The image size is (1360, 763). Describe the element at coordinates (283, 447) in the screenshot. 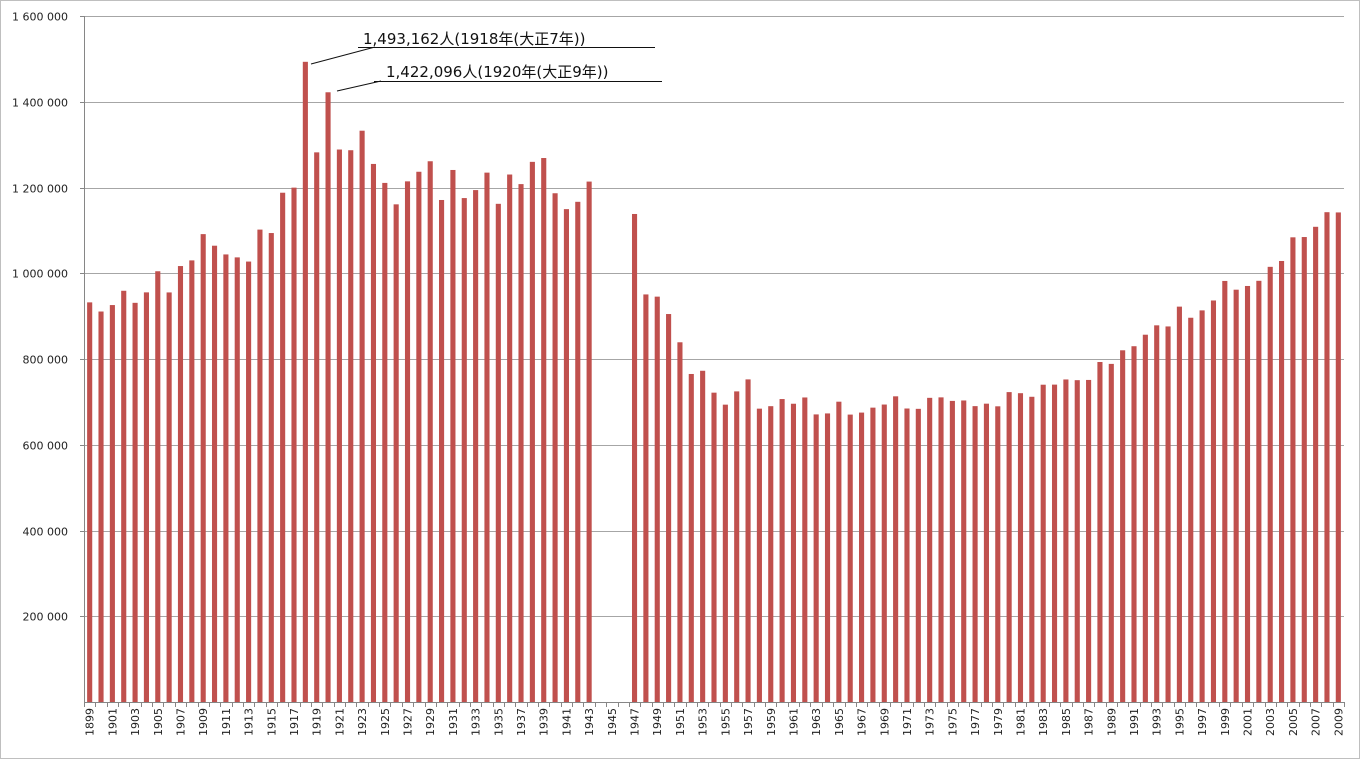

I see `bar-1916` at that location.